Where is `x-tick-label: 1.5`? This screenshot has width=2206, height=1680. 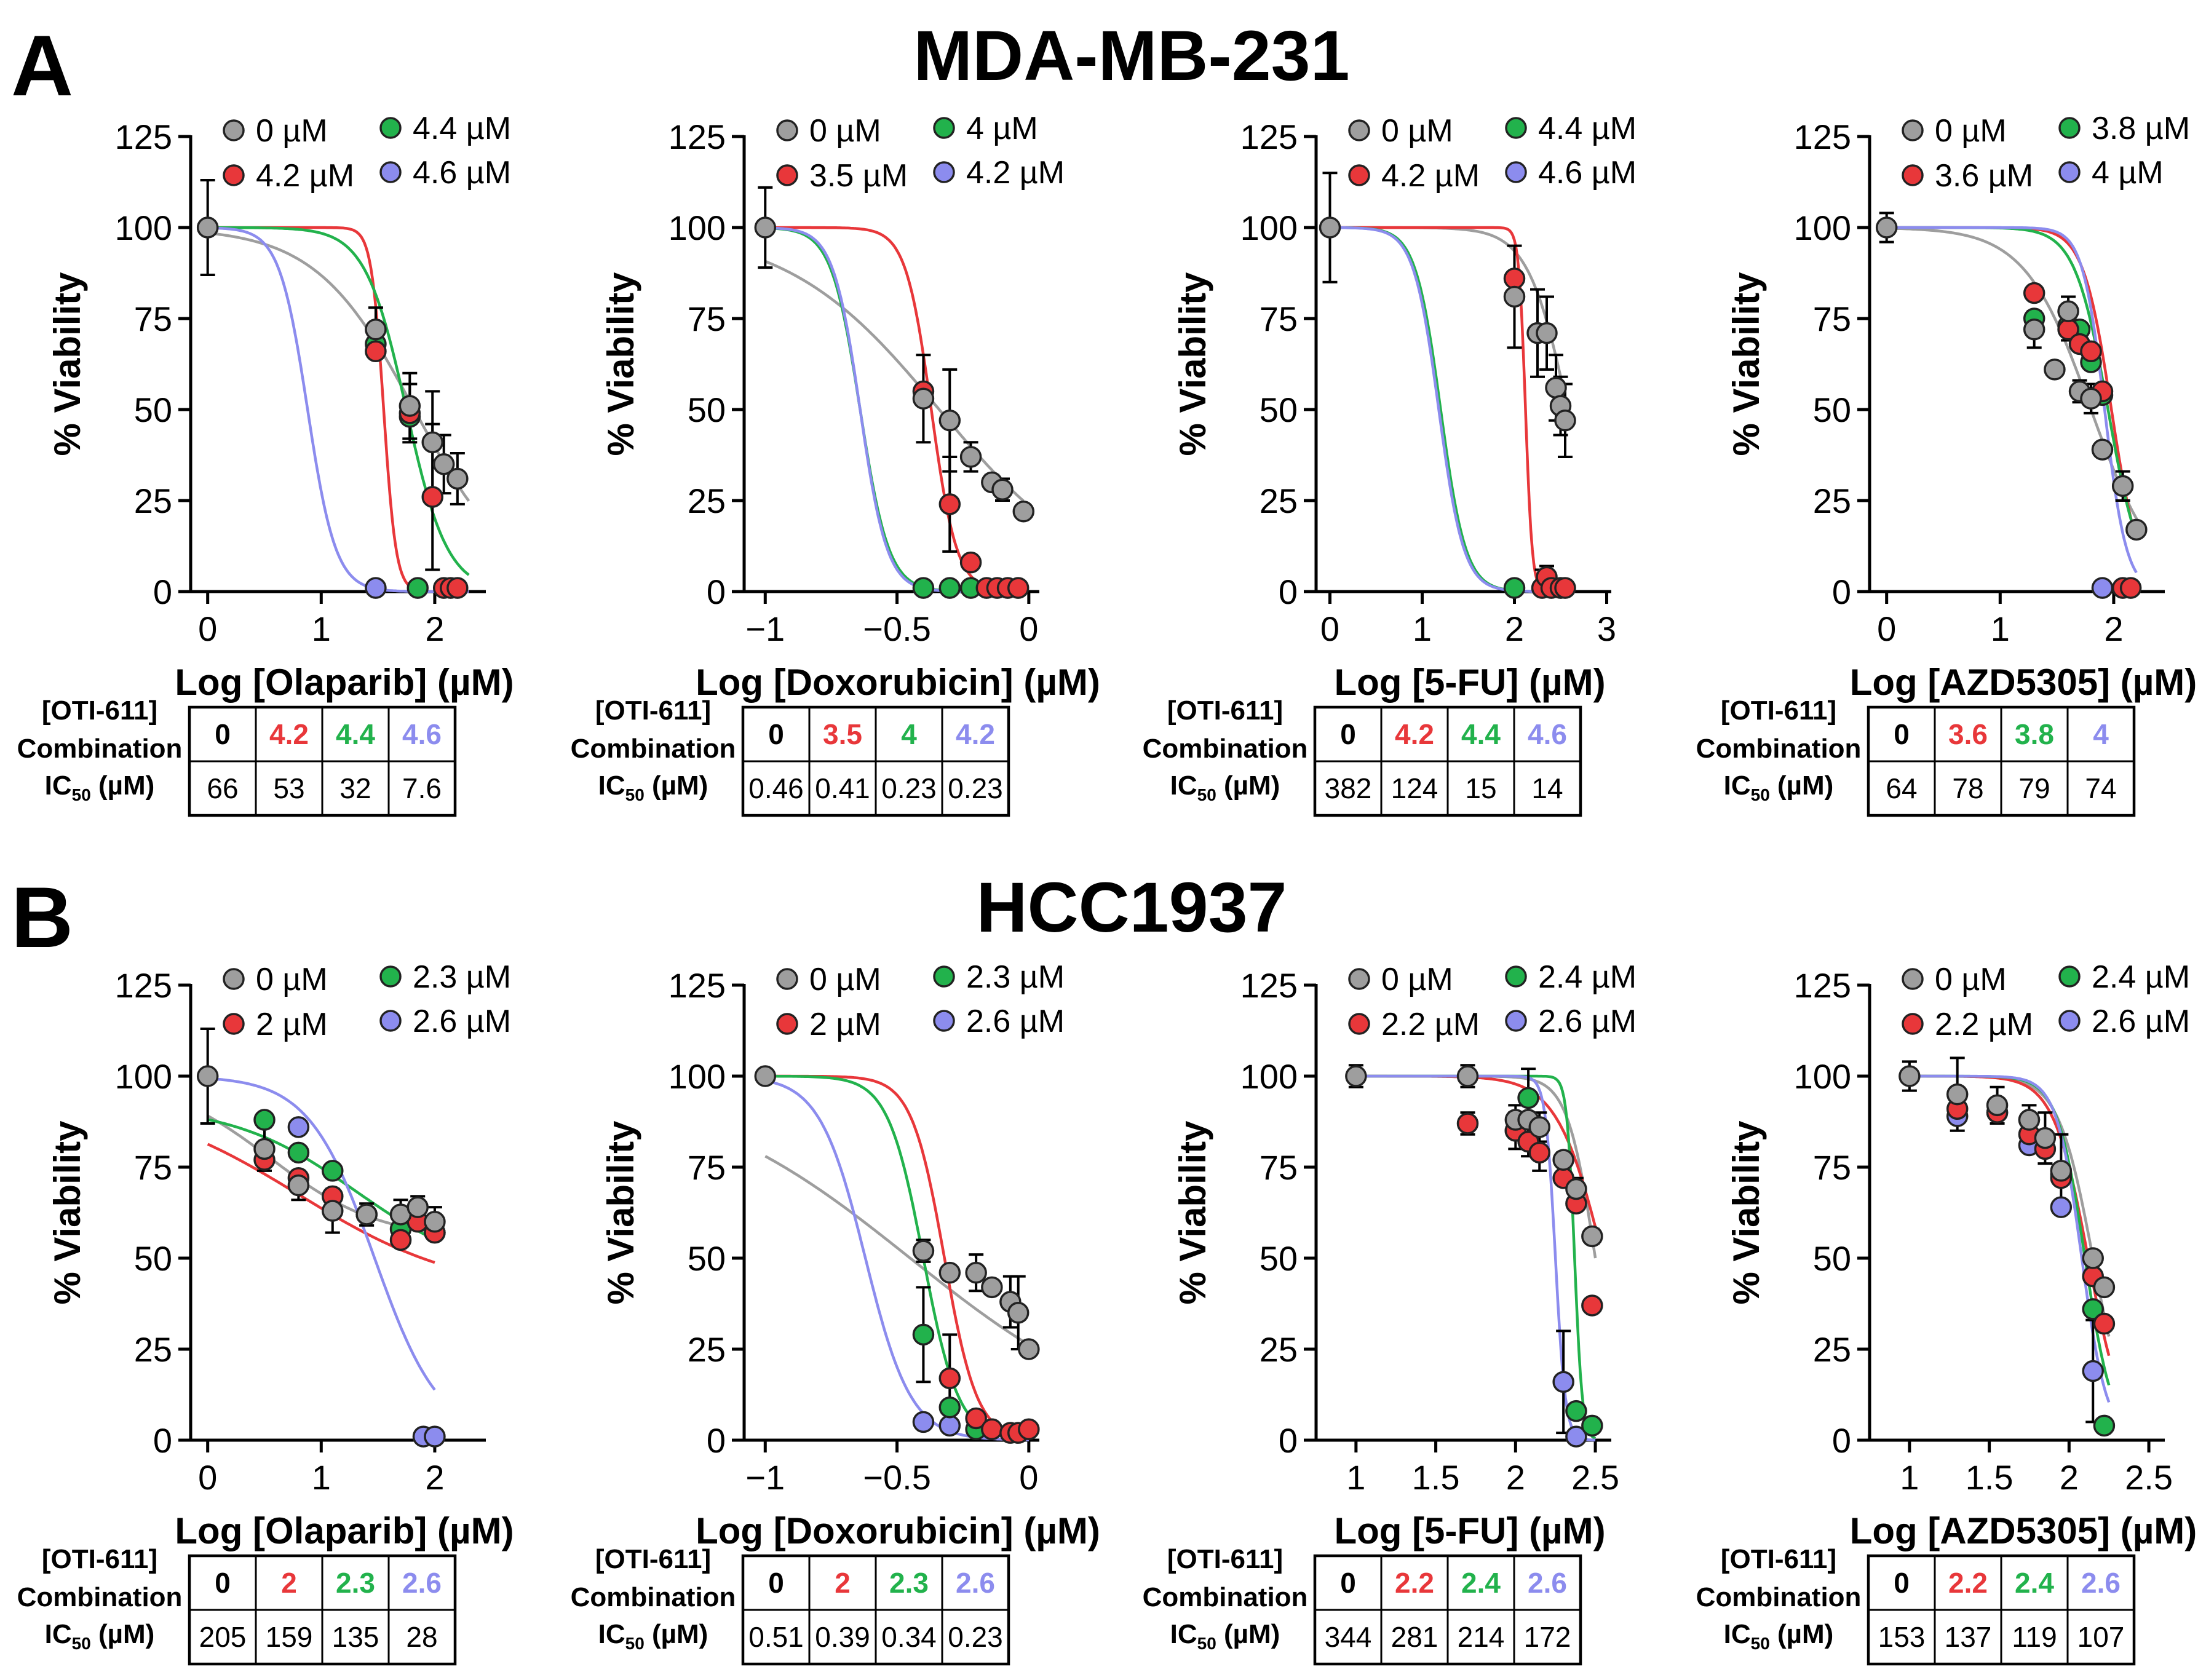 x-tick-label: 1.5 is located at coordinates (1990, 1477).